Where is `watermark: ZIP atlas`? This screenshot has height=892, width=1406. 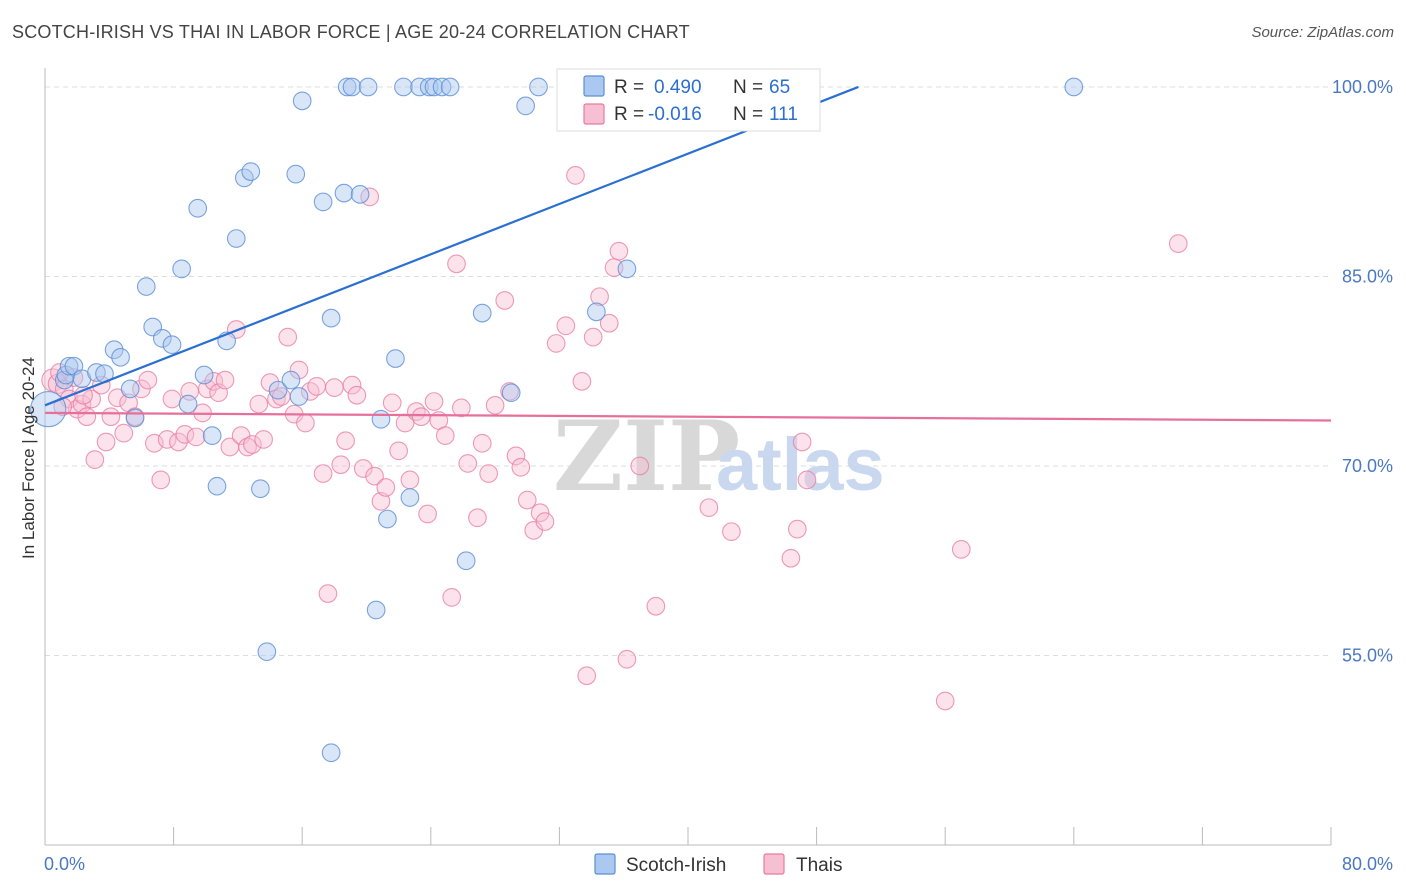
watermark: ZIP atlas is located at coordinates (719, 456).